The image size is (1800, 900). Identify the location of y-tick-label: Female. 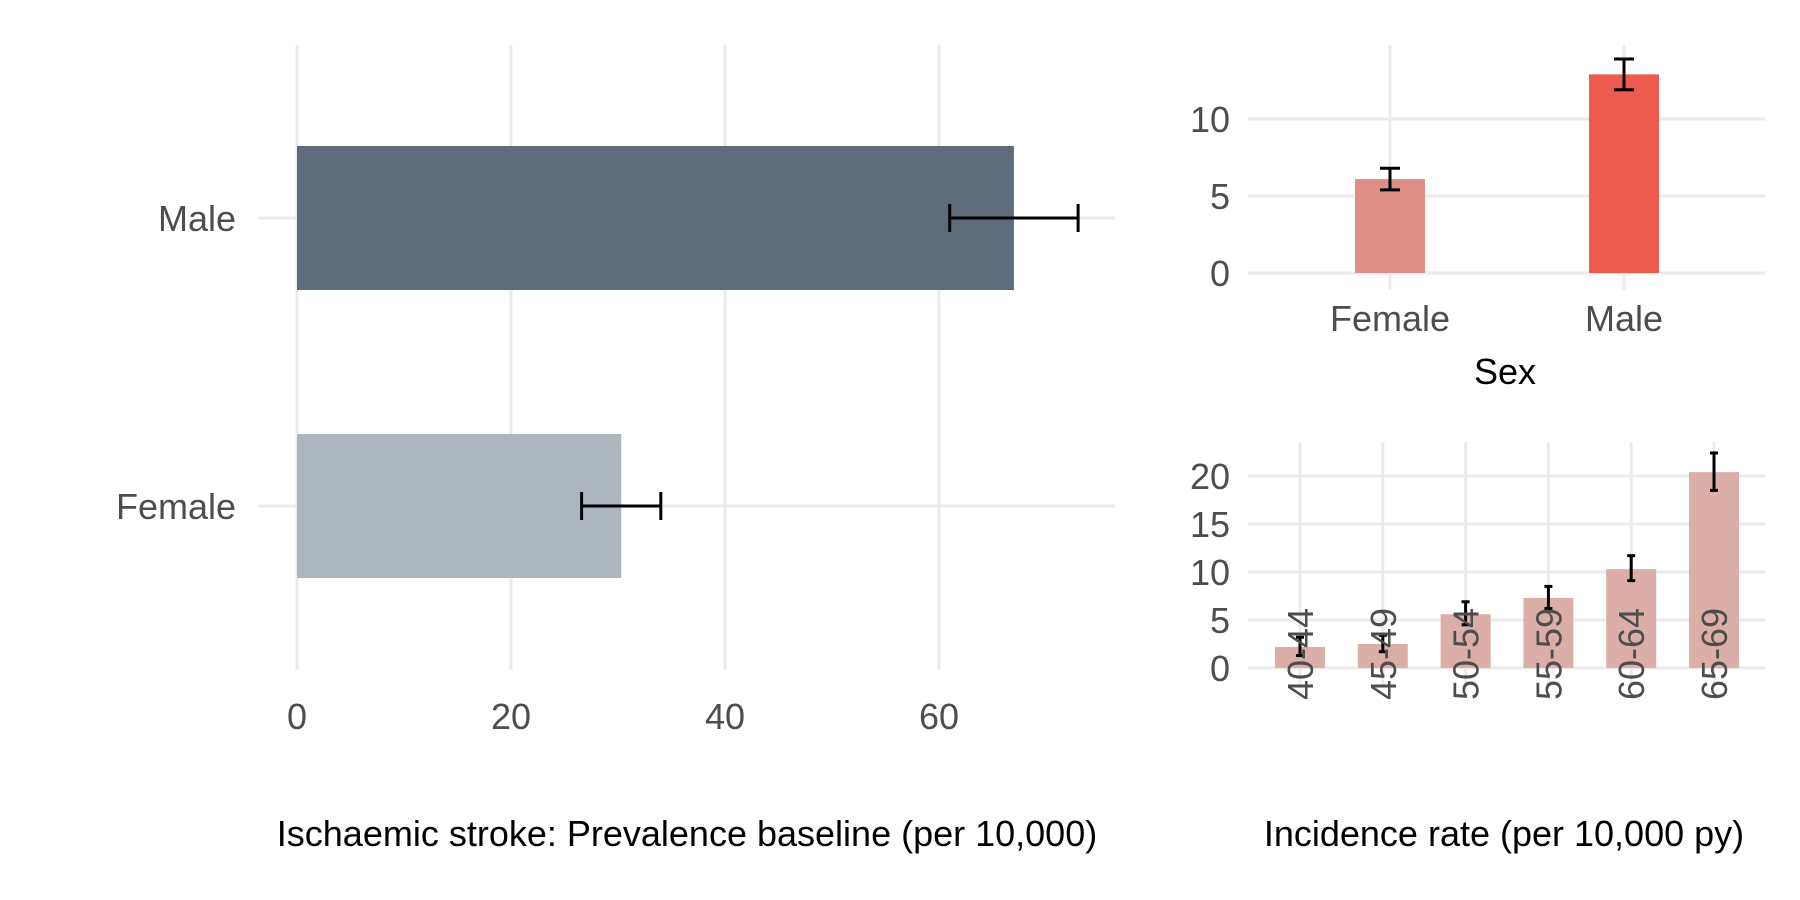
(176, 506).